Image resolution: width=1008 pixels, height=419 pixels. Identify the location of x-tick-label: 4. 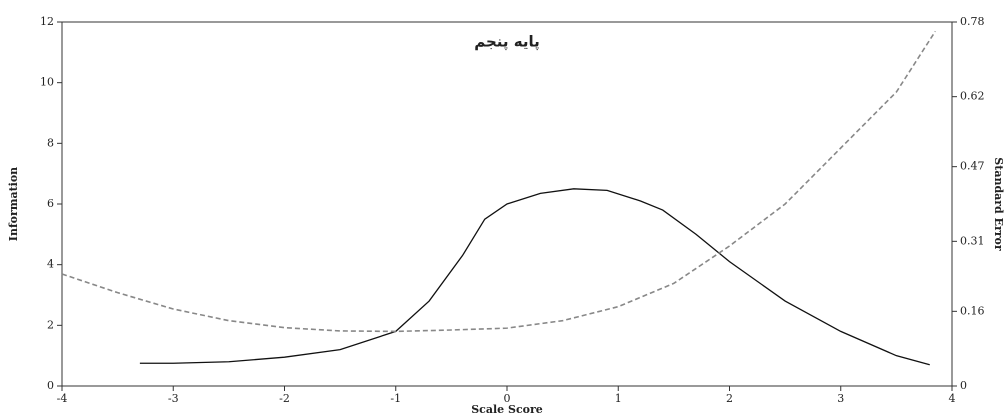
(952, 398).